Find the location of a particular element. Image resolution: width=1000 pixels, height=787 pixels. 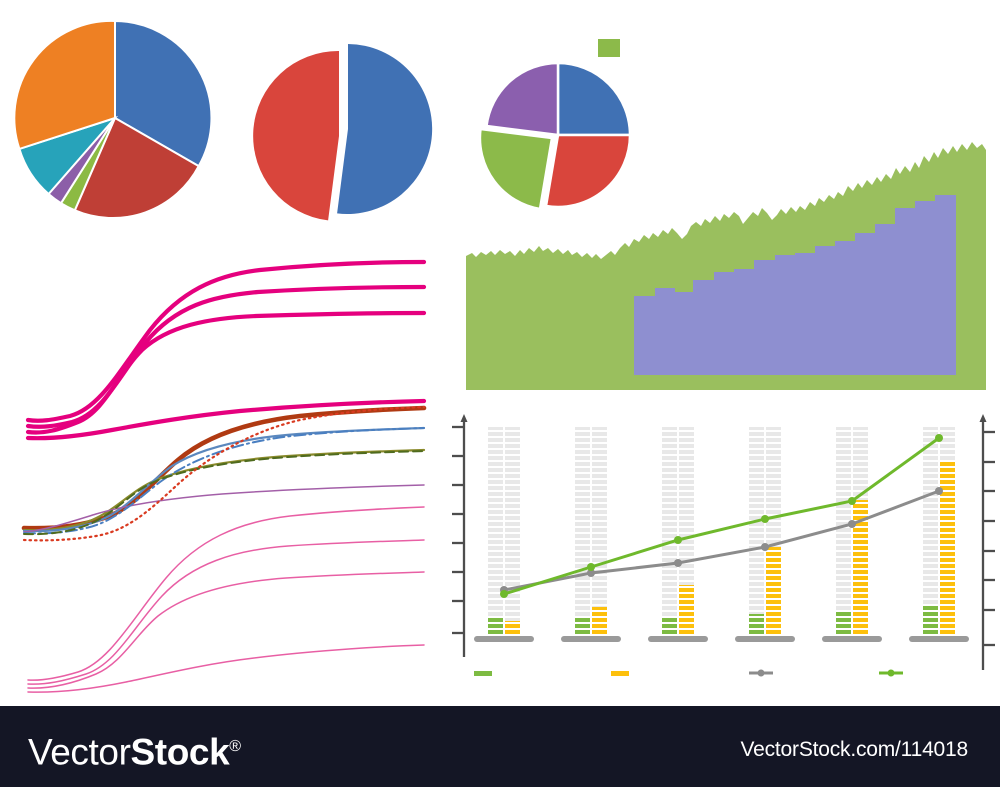

legend-swatch-gray-line is located at coordinates (761, 673).